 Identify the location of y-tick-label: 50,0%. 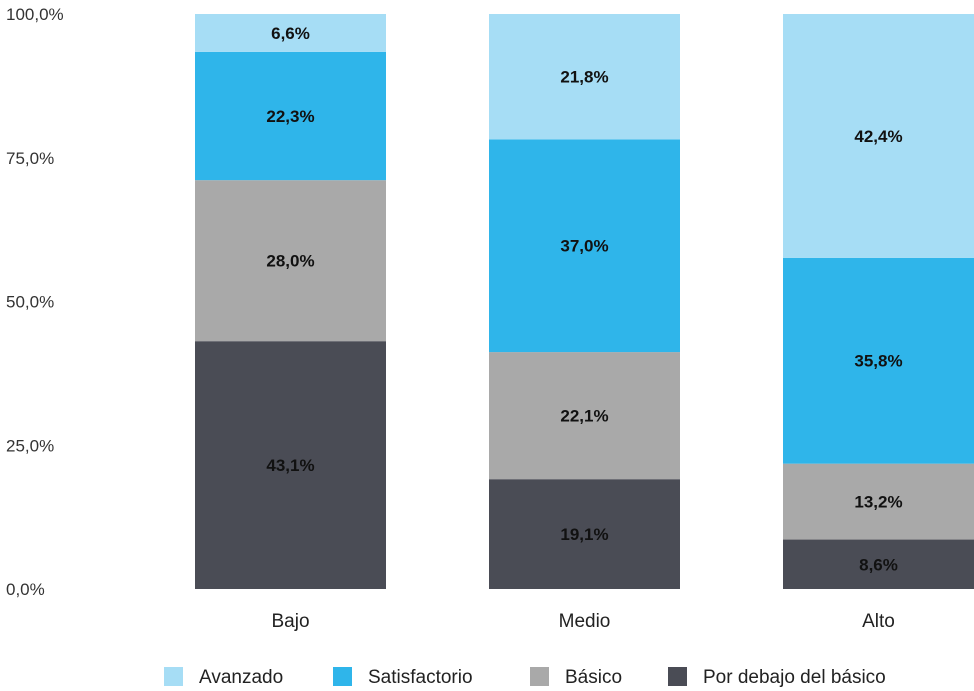
(30, 302).